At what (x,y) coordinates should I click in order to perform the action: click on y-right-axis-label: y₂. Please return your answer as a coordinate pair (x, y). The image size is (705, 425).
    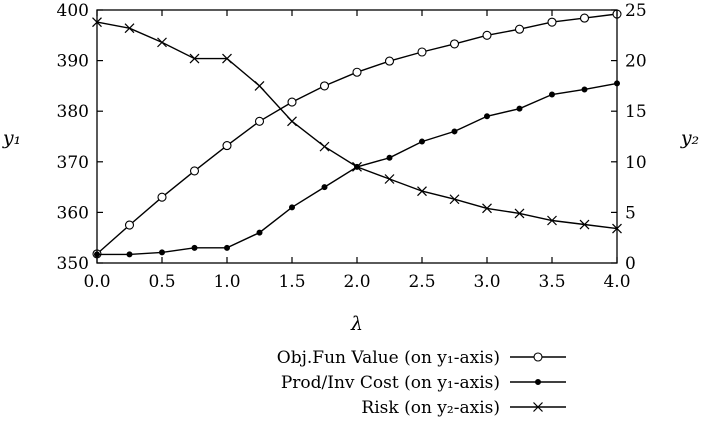
    Looking at the image, I should click on (689, 138).